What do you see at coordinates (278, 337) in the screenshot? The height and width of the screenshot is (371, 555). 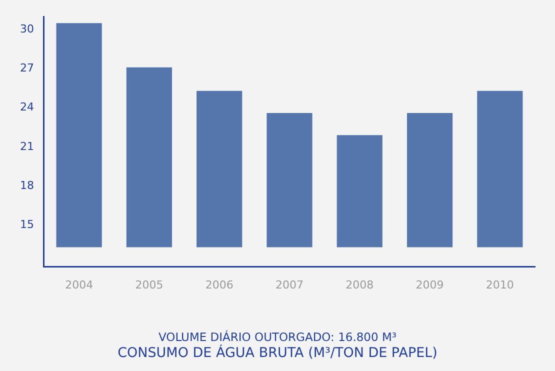 I see `text: VOLUME DIÁRIO OUTORGADO: 16.800 M³` at bounding box center [278, 337].